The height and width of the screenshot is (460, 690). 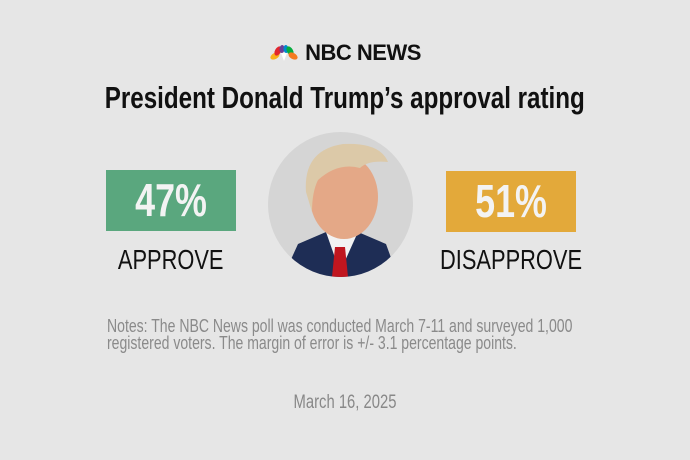 I want to click on publish-date: March 16, 2025, so click(x=345, y=402).